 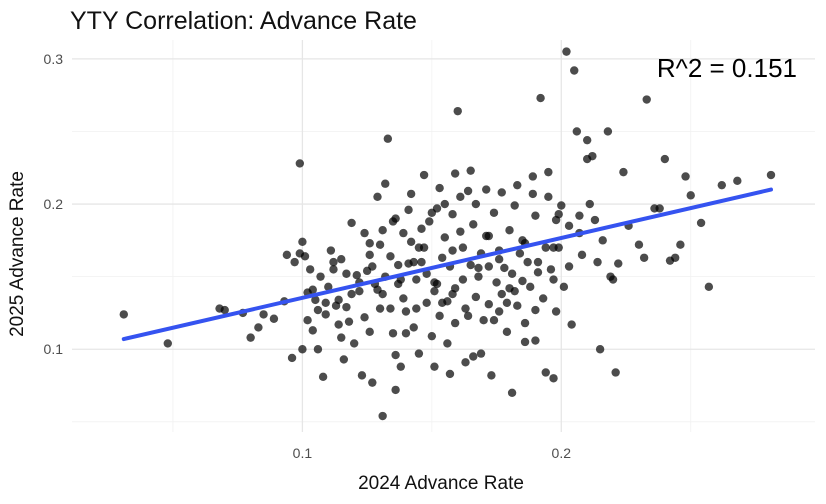 What do you see at coordinates (727, 68) in the screenshot?
I see `r-squared-annotation: R^2 = 0.151` at bounding box center [727, 68].